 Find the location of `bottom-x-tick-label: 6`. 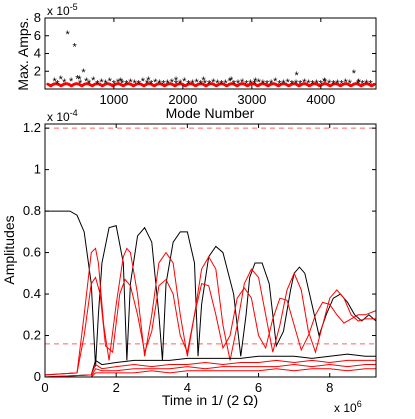

bottom-x-tick-label: 6 is located at coordinates (258, 387).